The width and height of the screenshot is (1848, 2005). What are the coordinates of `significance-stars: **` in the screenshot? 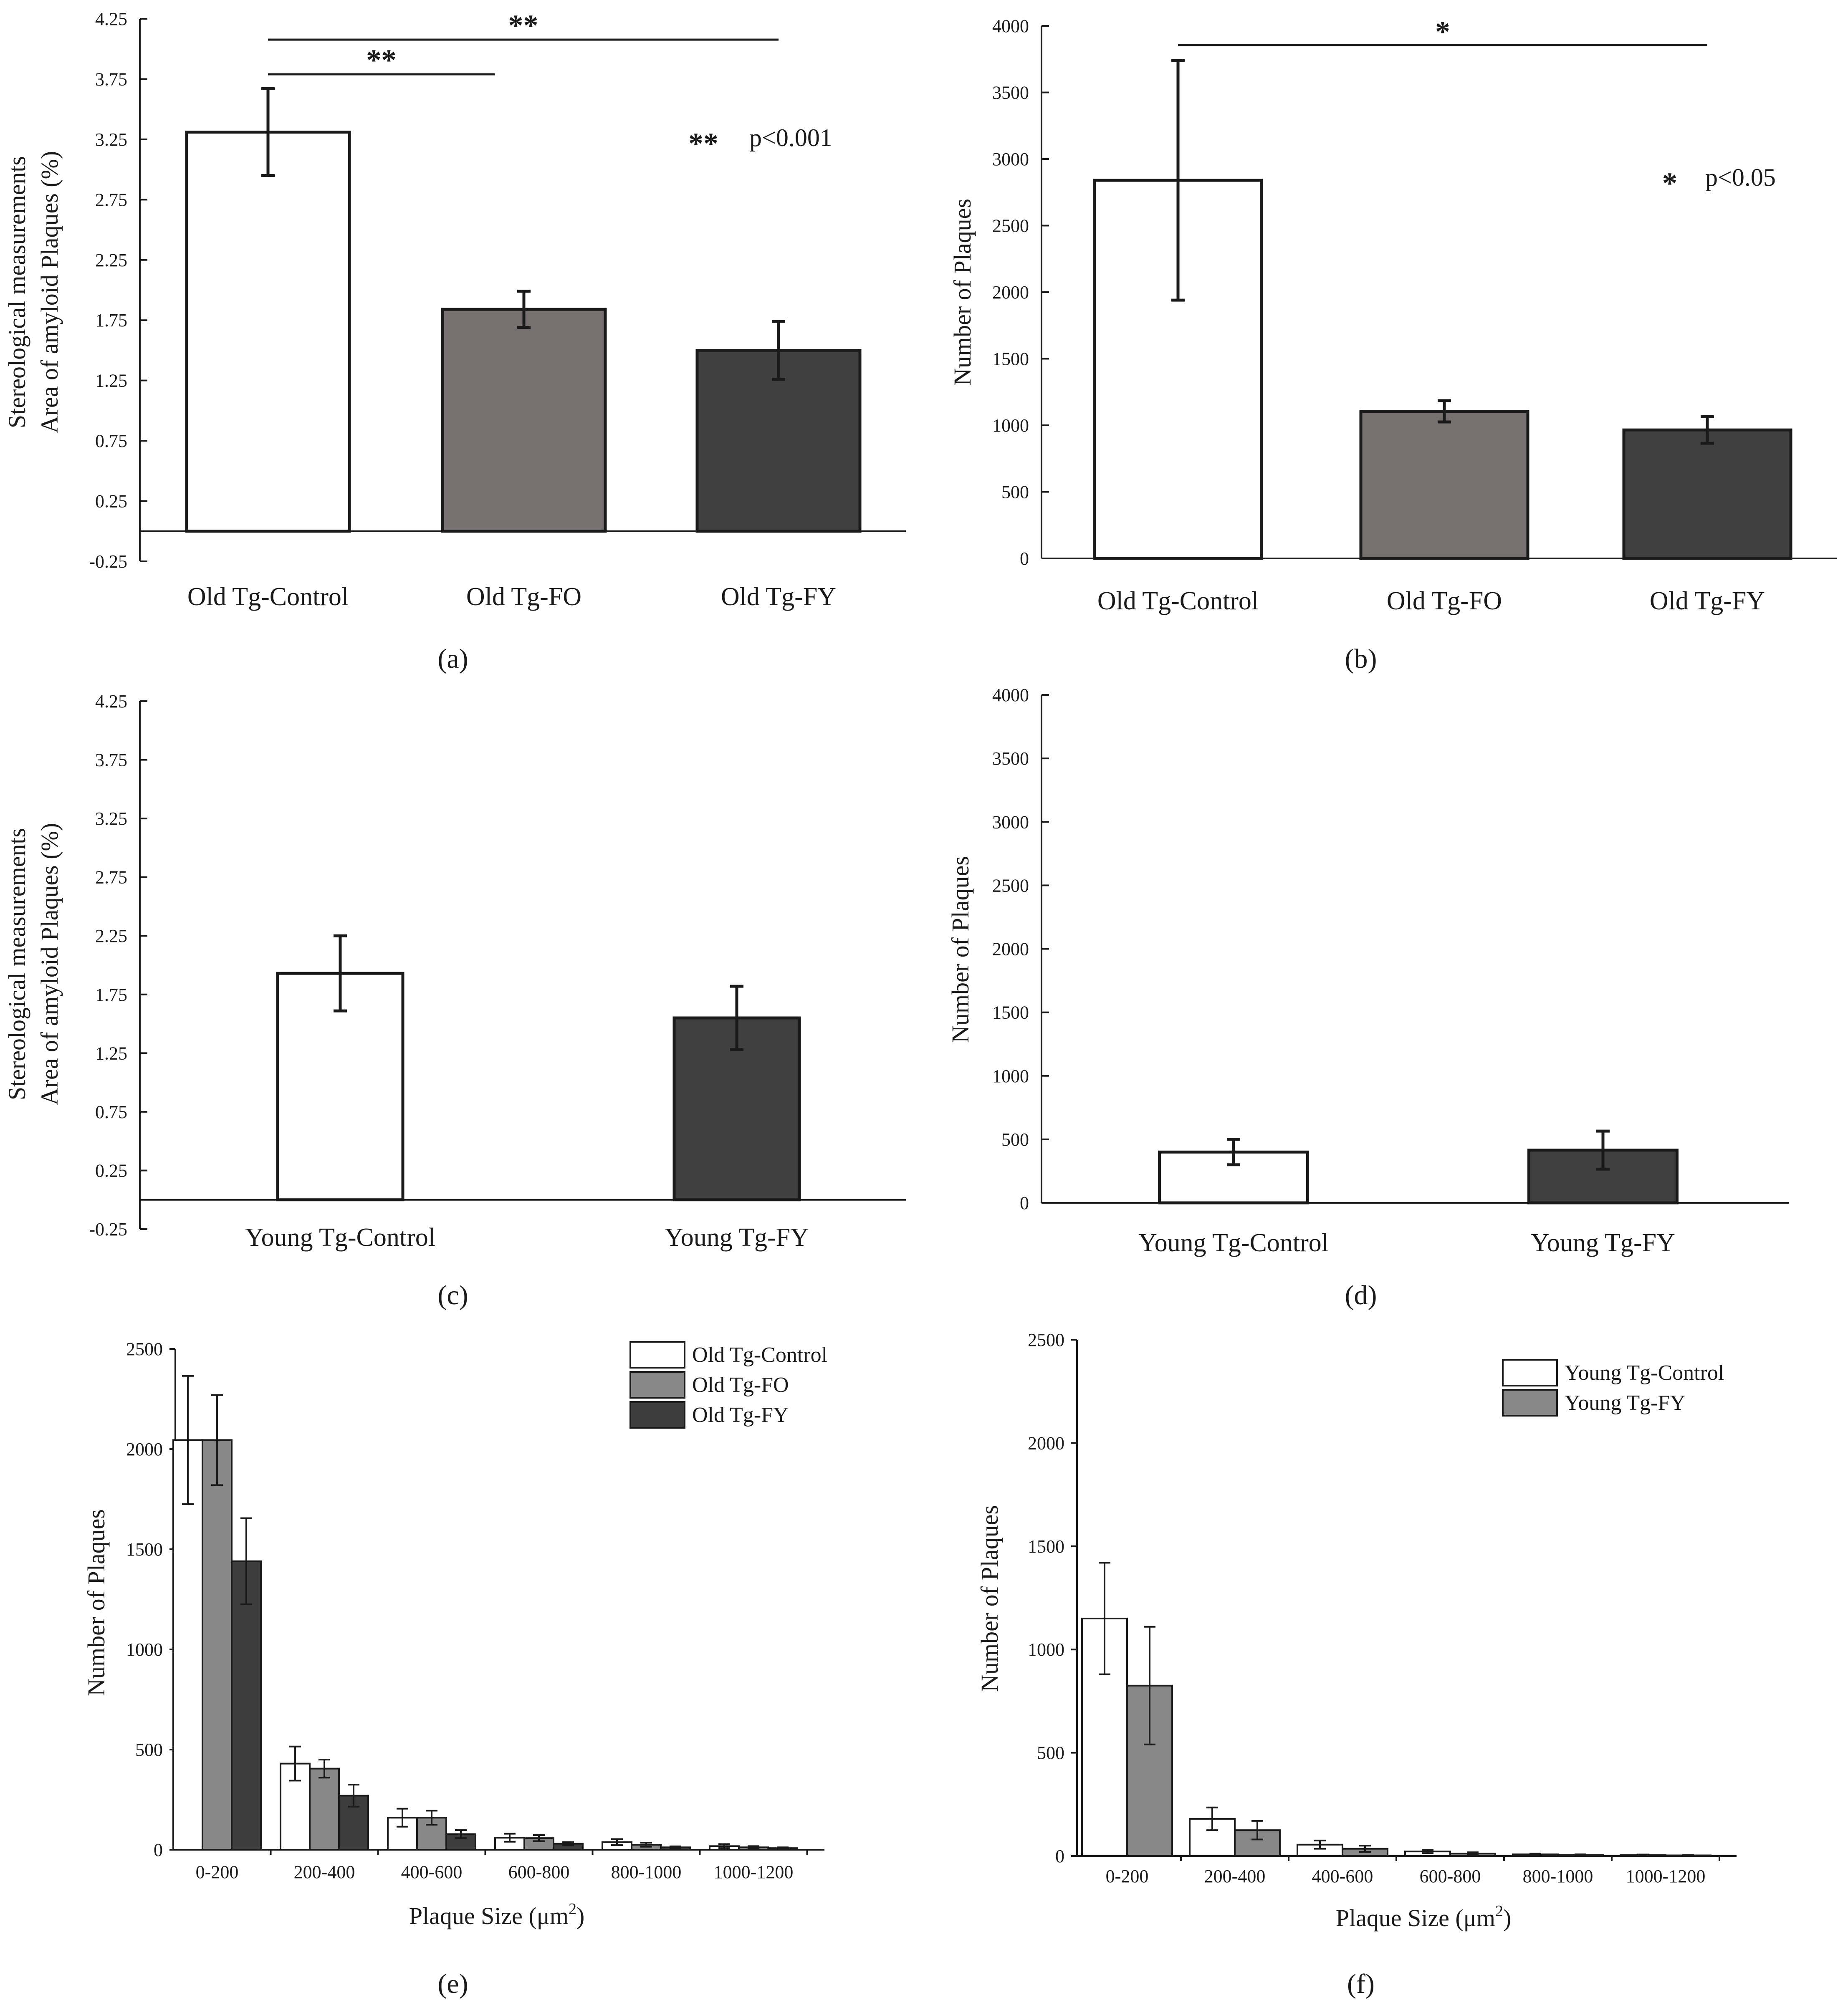 It's located at (523, 25).